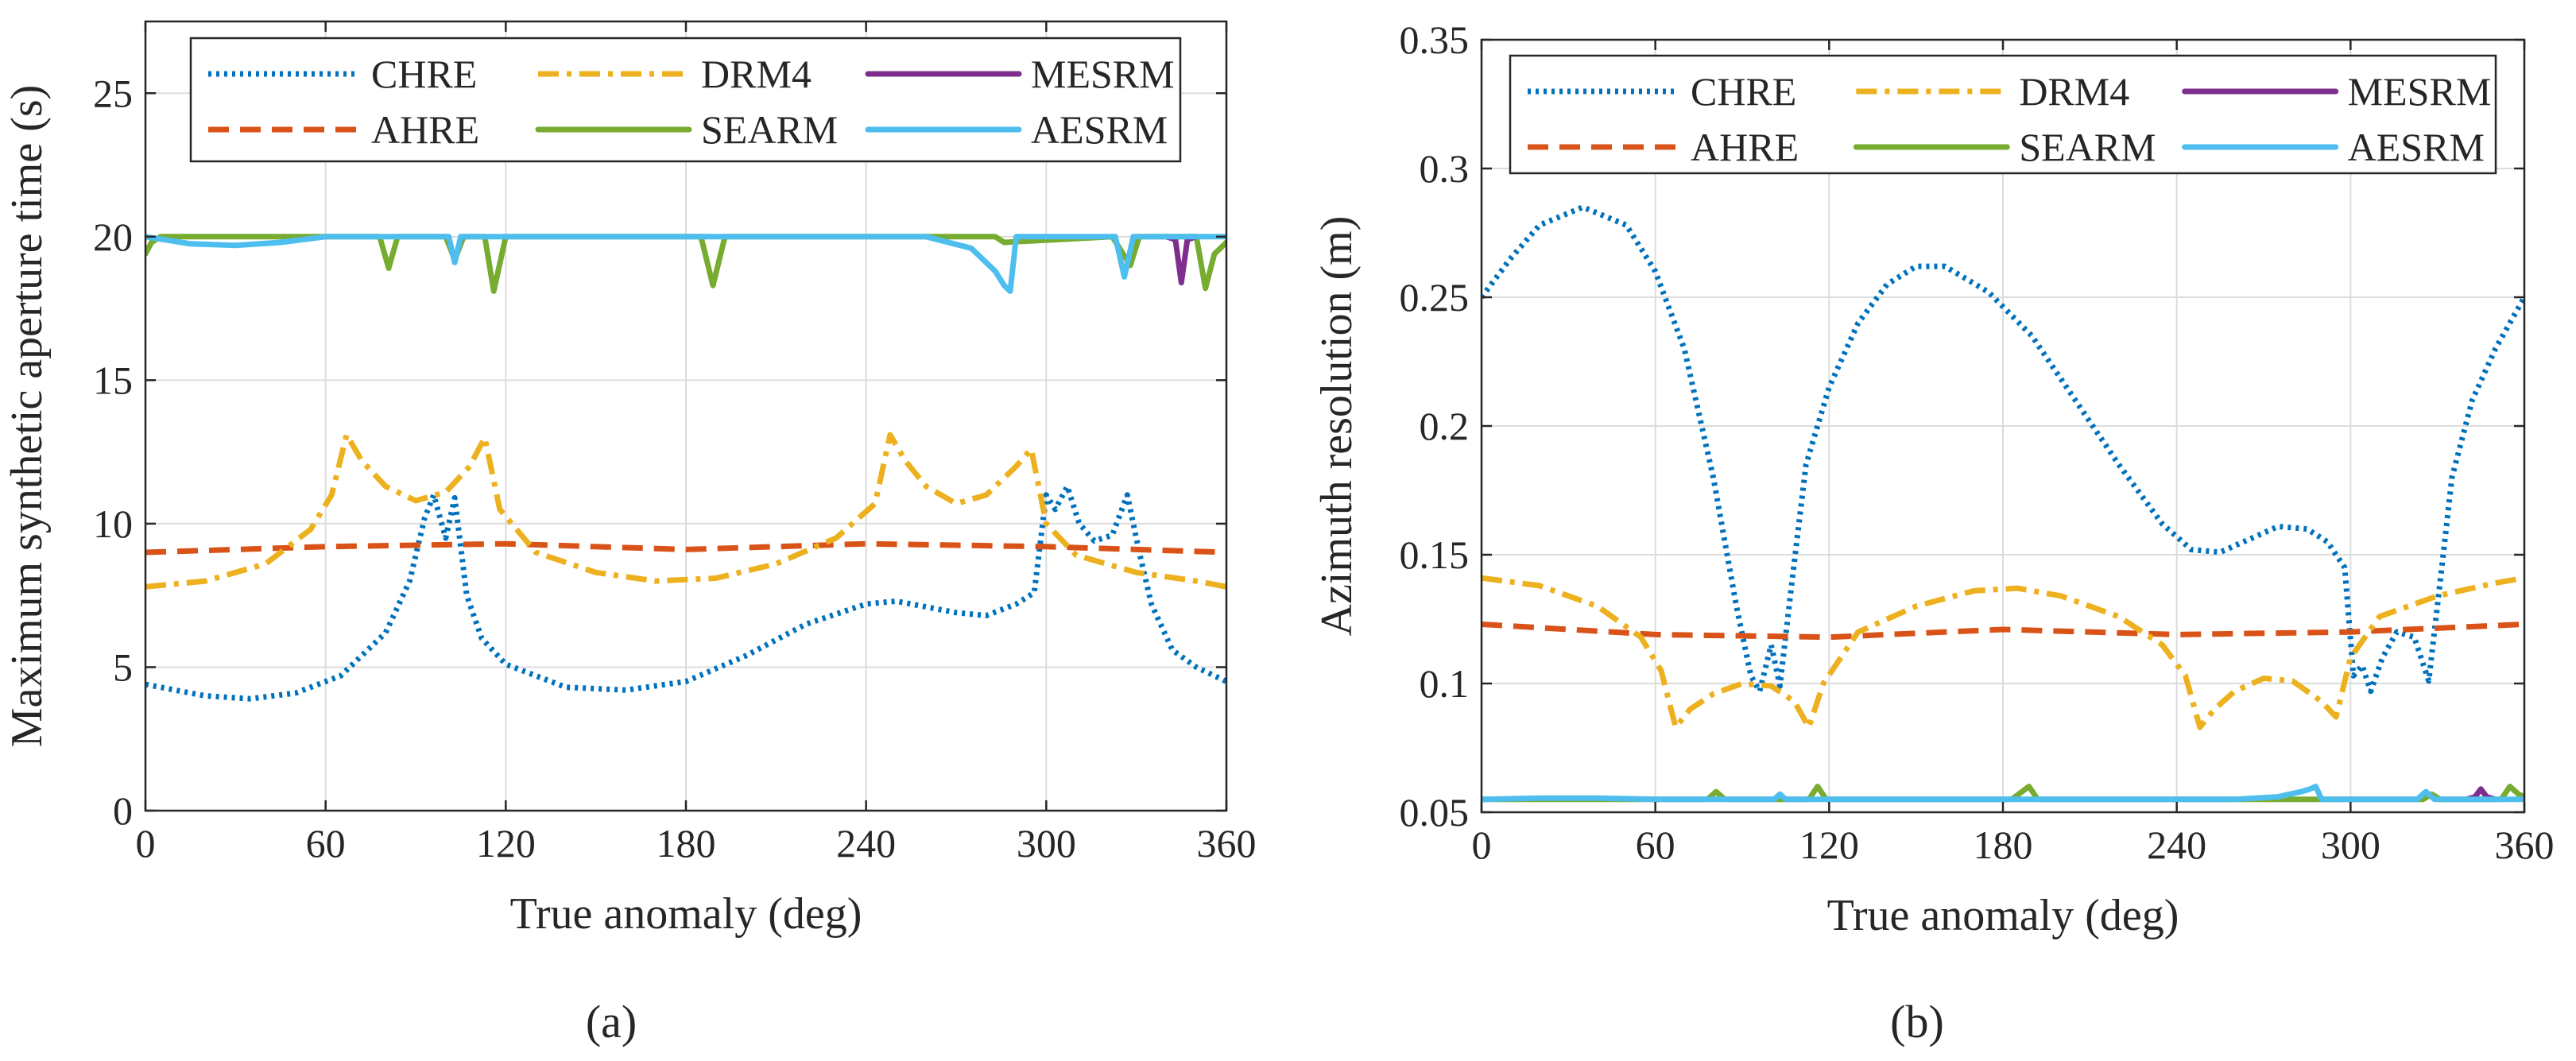  Describe the element at coordinates (1435, 297) in the screenshot. I see `y-tick-label: 0.25` at that location.